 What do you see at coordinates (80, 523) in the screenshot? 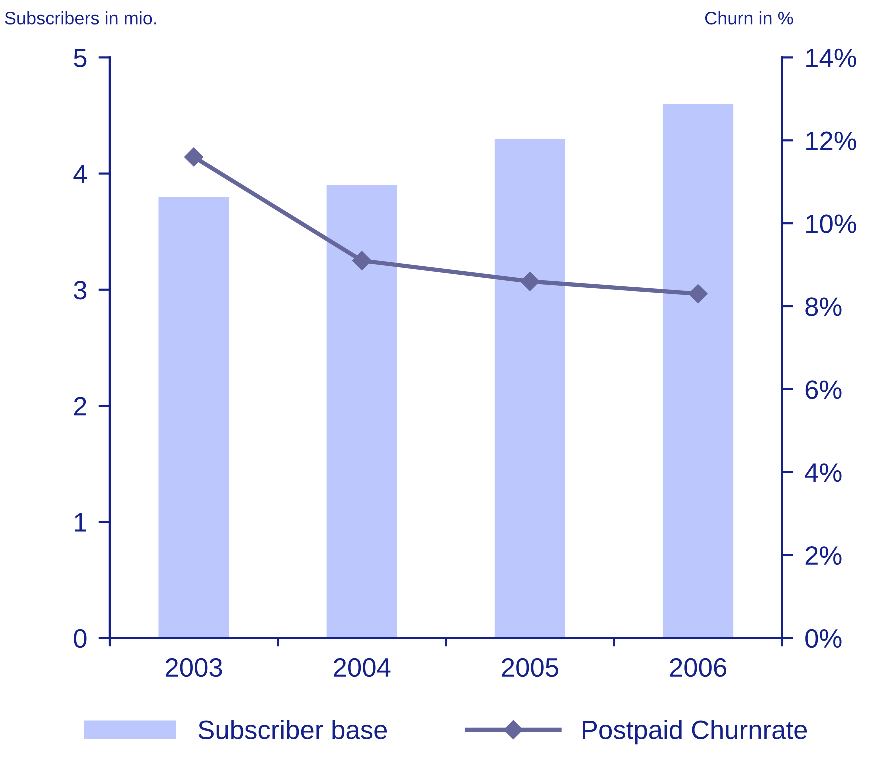
I see `y-tick-label: 1` at bounding box center [80, 523].